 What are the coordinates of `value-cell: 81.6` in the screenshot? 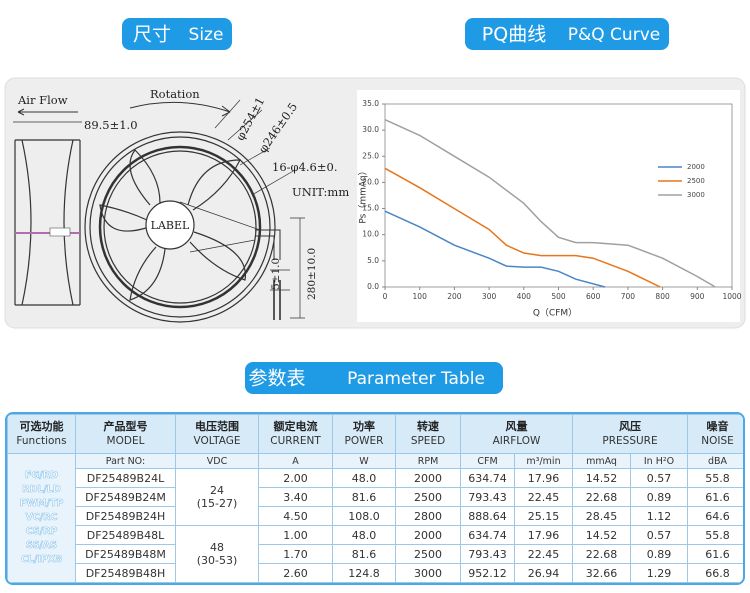 It's located at (364, 554).